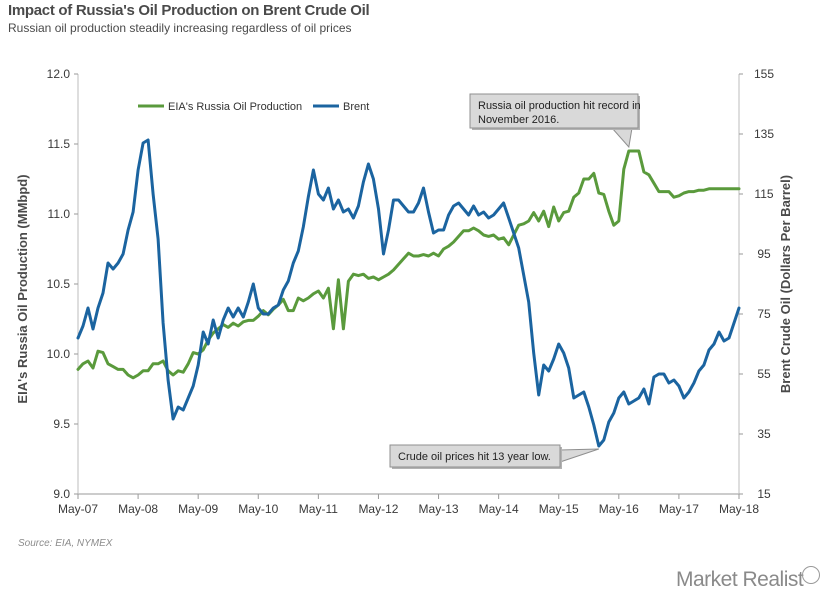  Describe the element at coordinates (59, 74) in the screenshot. I see `y-left-tick-label: 12.0` at that location.